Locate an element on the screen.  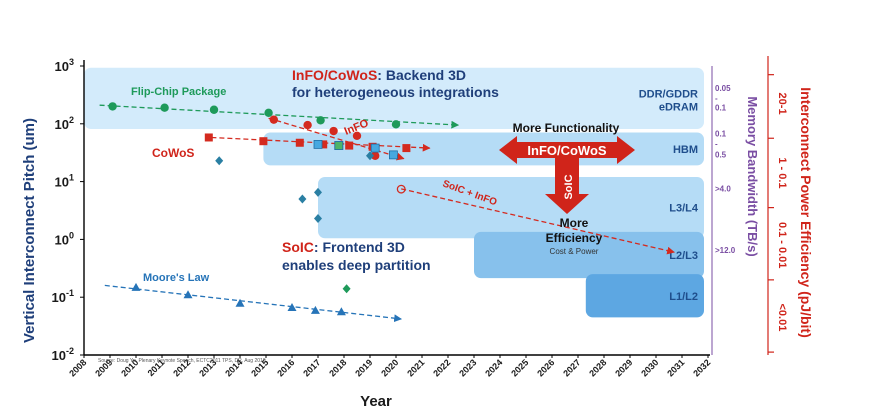
x-tick-label: 2029 is located at coordinates (623, 367).